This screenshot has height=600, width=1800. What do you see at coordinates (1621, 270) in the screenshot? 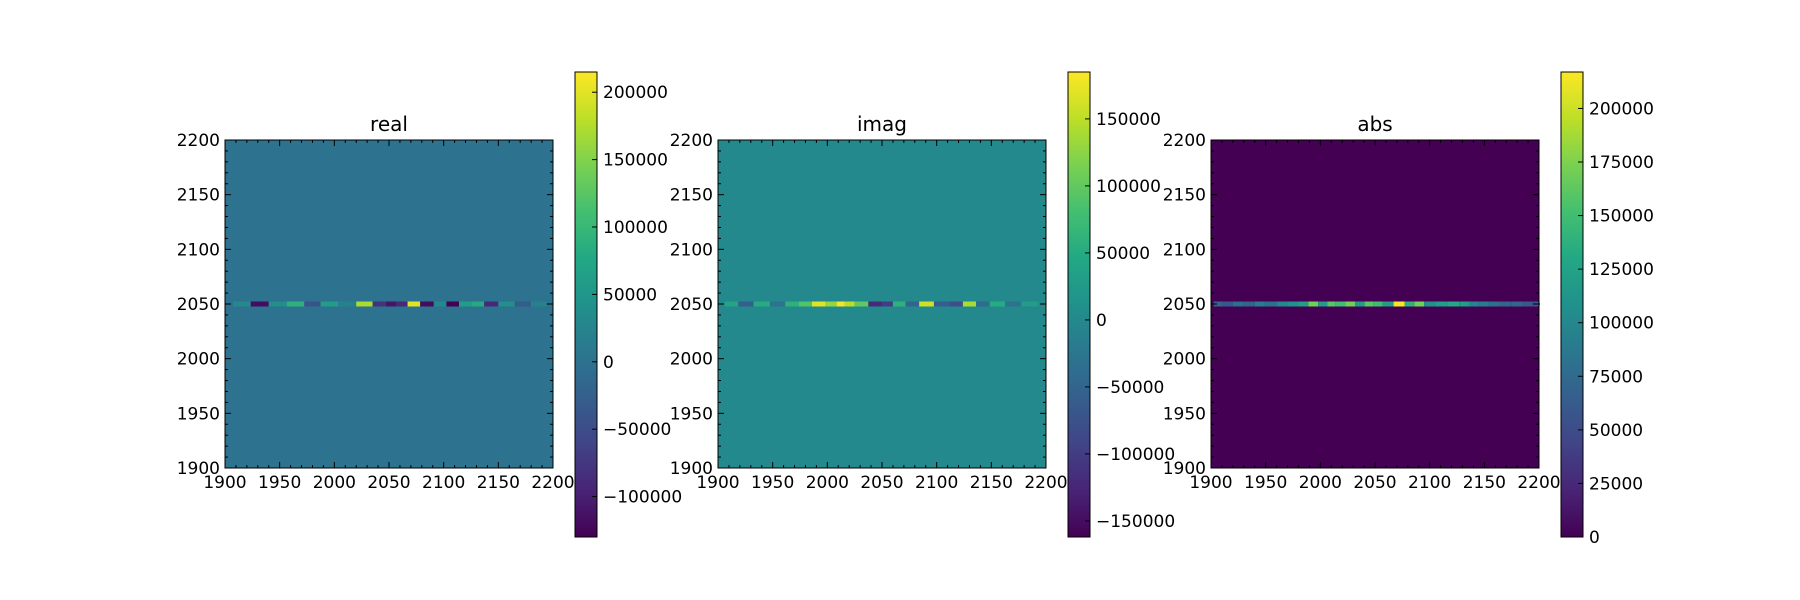
I see `colorbar-tick-label: 125000` at bounding box center [1621, 270].